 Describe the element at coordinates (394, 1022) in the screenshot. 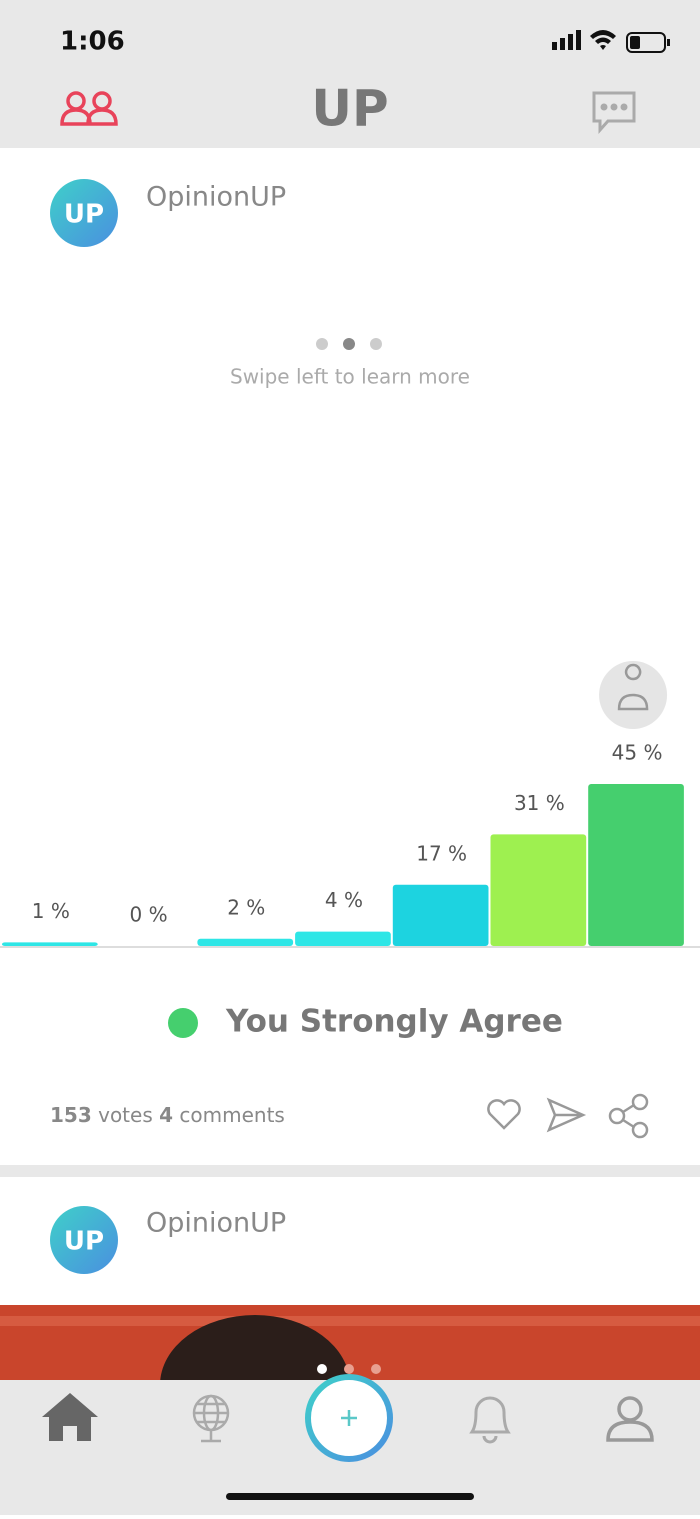

I see `result-text: You Strongly Agree` at that location.